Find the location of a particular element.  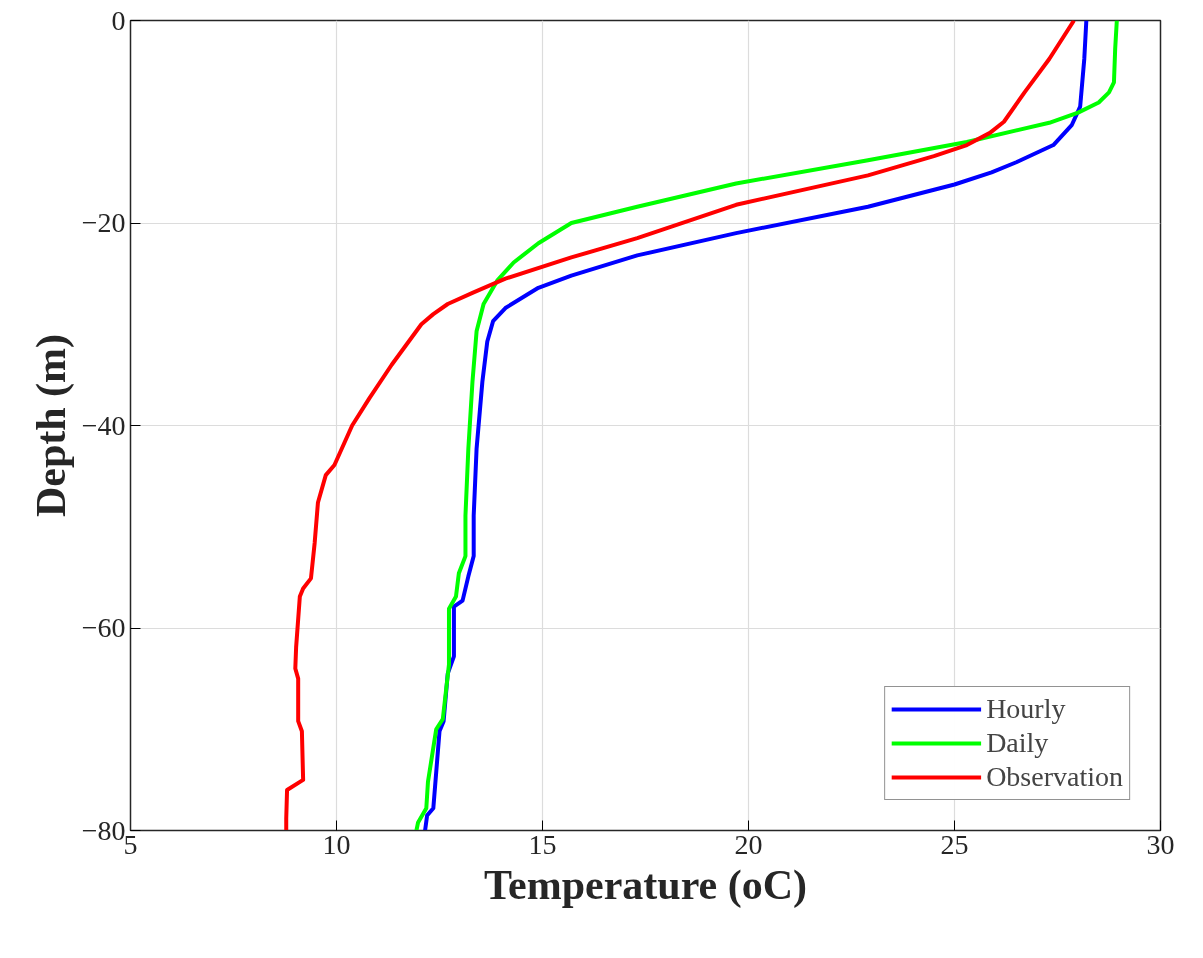

y-tick-label: −80 is located at coordinates (103, 830).